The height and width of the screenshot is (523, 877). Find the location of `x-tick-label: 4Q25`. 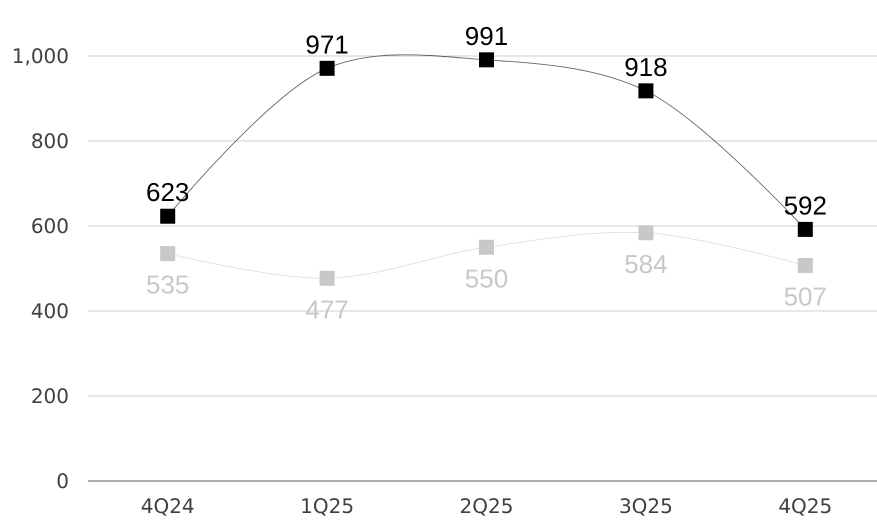

x-tick-label: 4Q25 is located at coordinates (805, 506).